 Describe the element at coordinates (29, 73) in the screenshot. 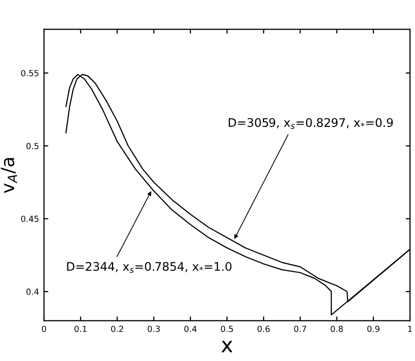

I see `y-tick-label: 0.55` at that location.